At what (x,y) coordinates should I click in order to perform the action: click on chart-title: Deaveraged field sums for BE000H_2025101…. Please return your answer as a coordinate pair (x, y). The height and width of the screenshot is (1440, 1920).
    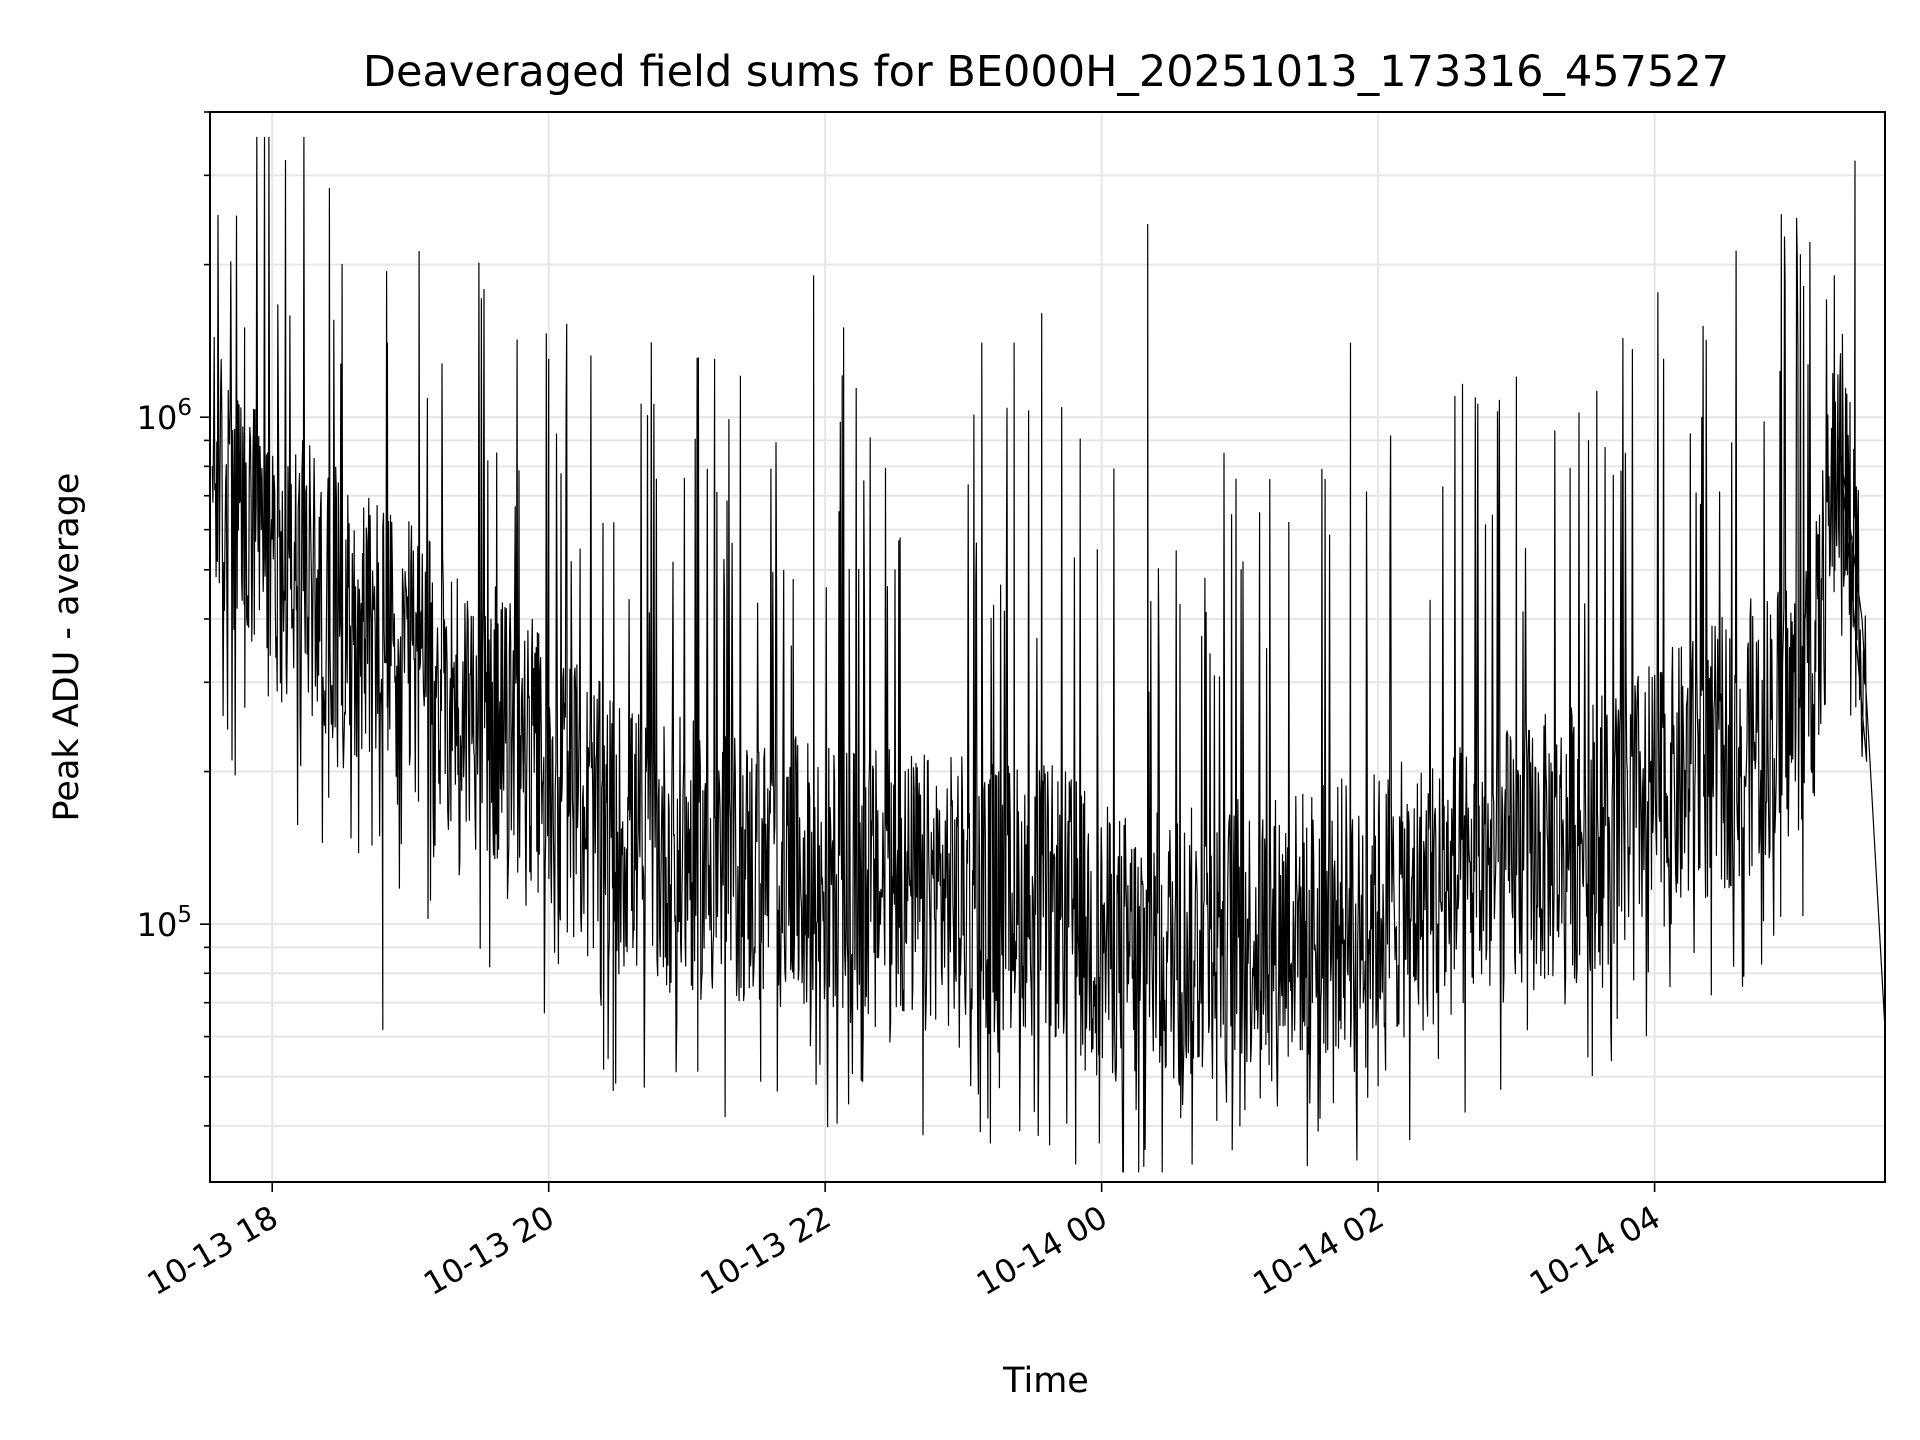
    Looking at the image, I should click on (1046, 72).